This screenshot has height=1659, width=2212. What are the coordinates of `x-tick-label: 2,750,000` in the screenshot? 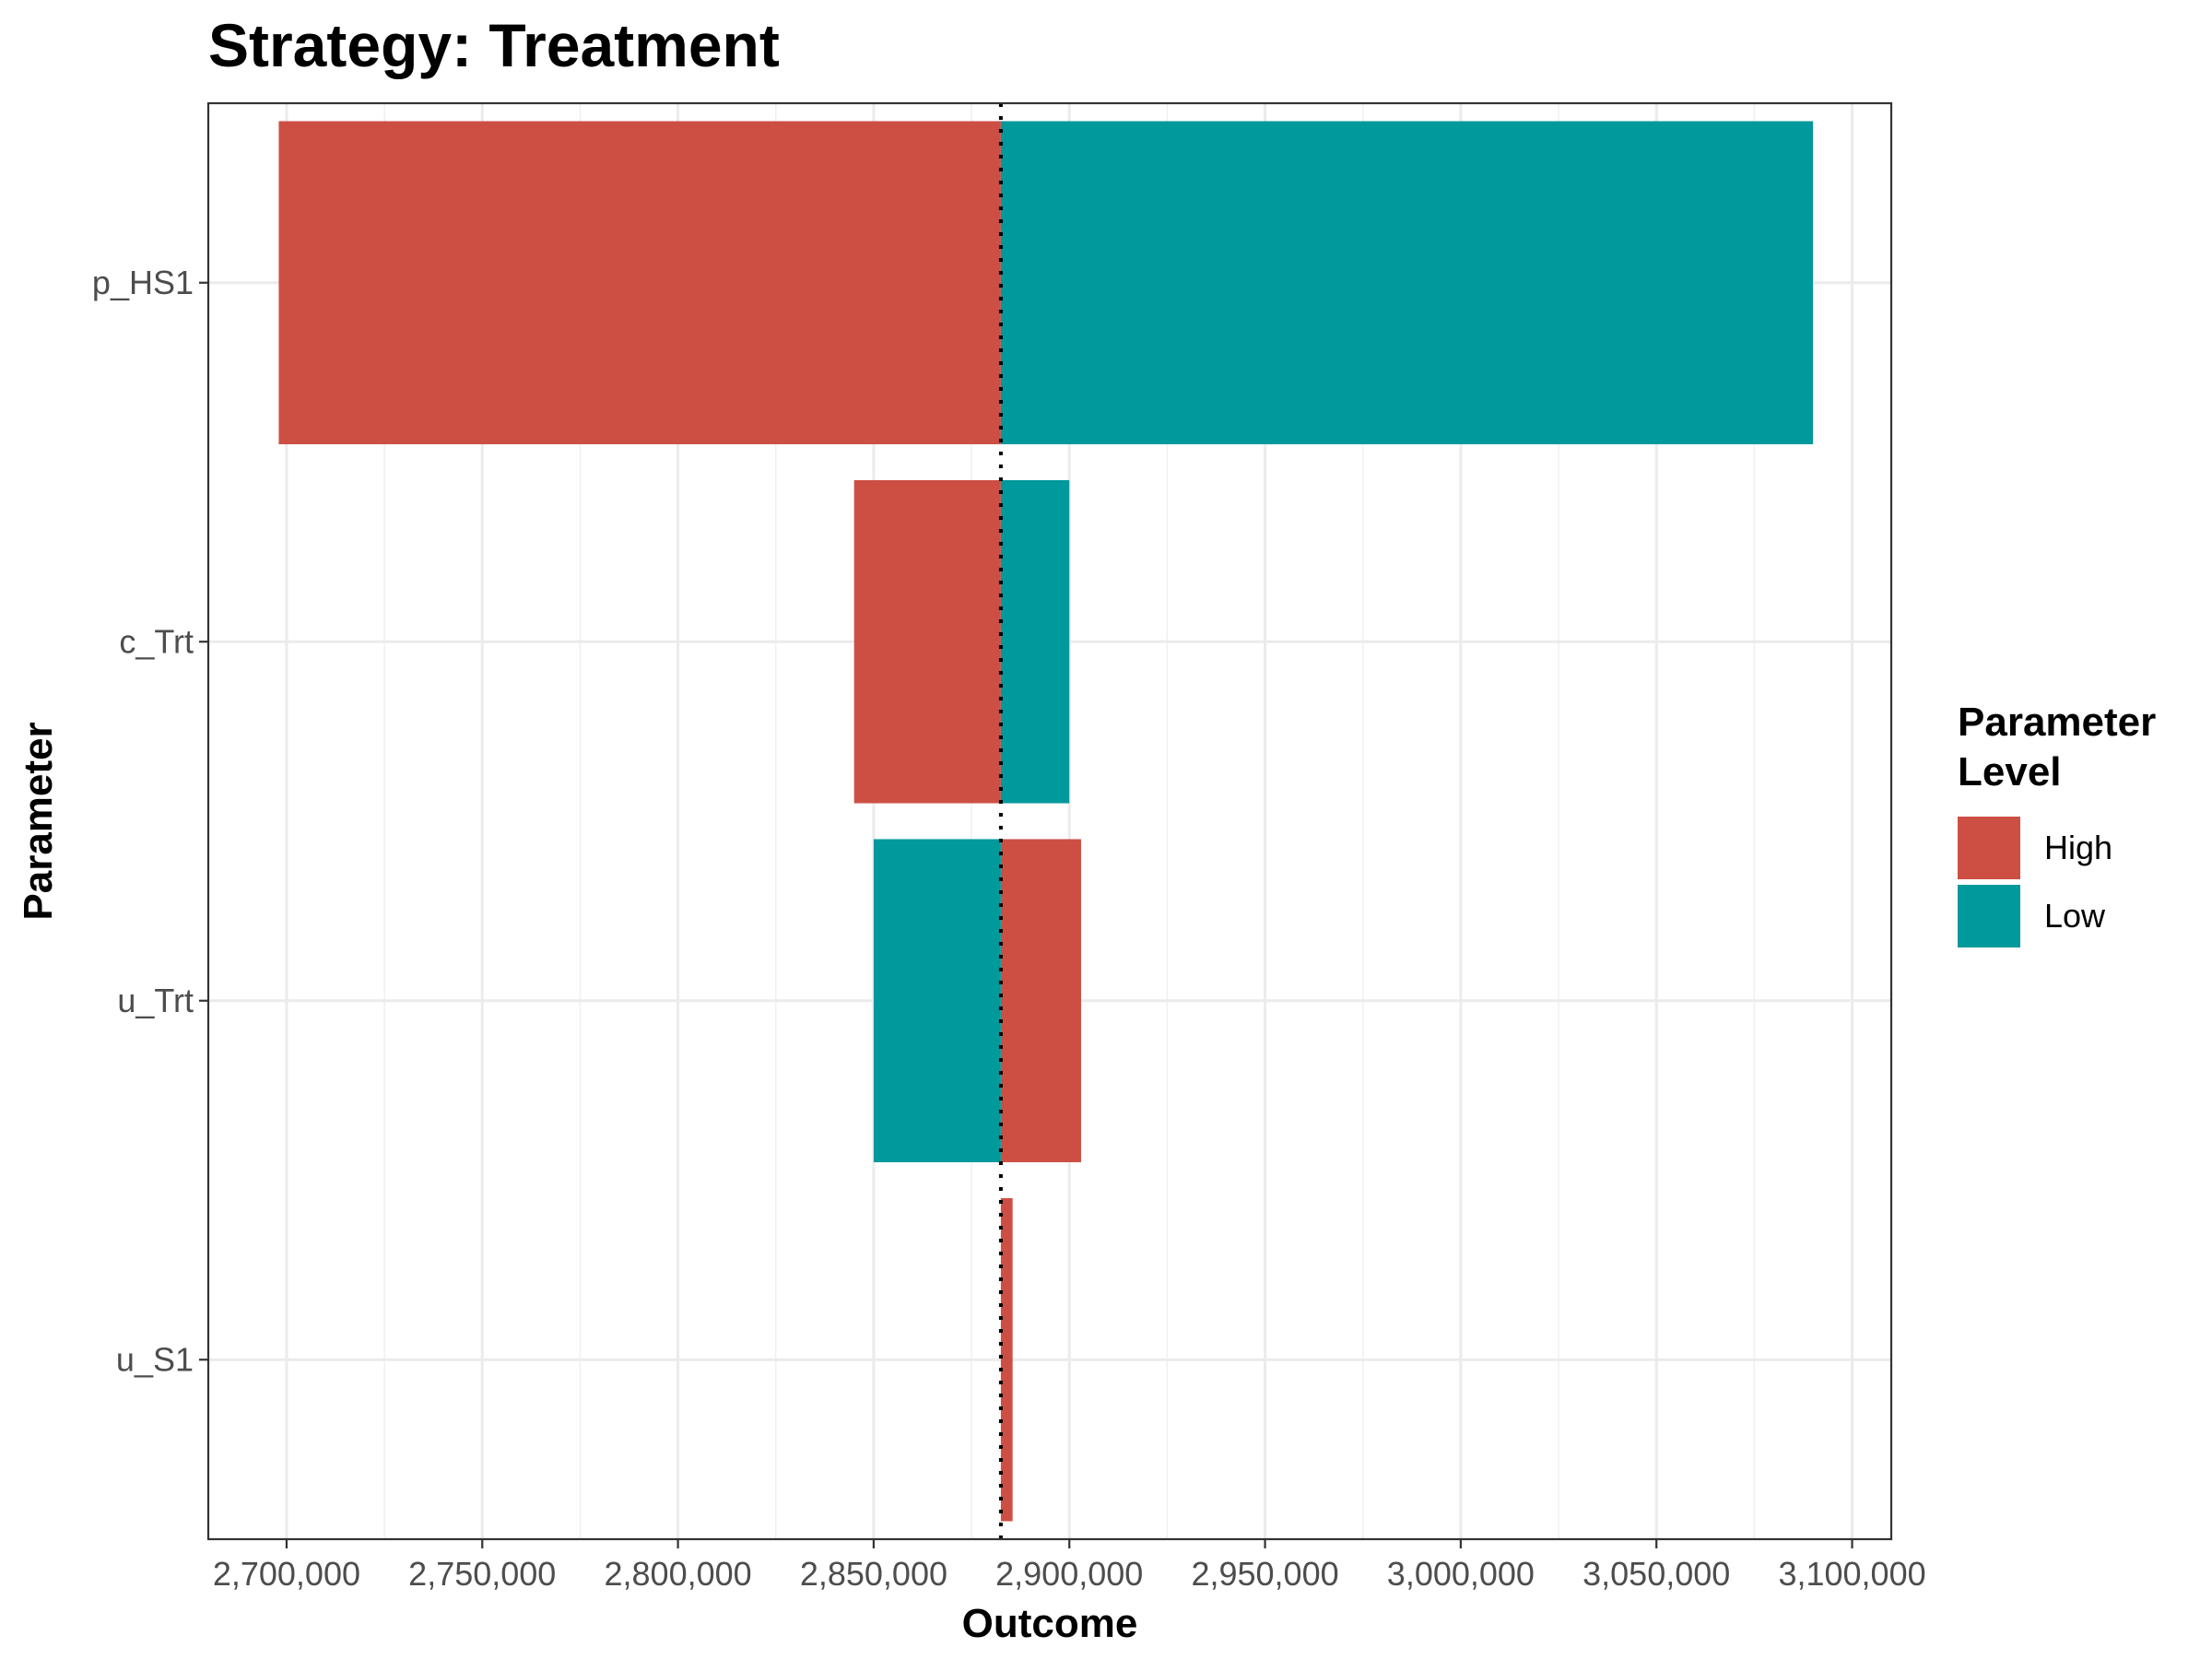 It's located at (482, 1574).